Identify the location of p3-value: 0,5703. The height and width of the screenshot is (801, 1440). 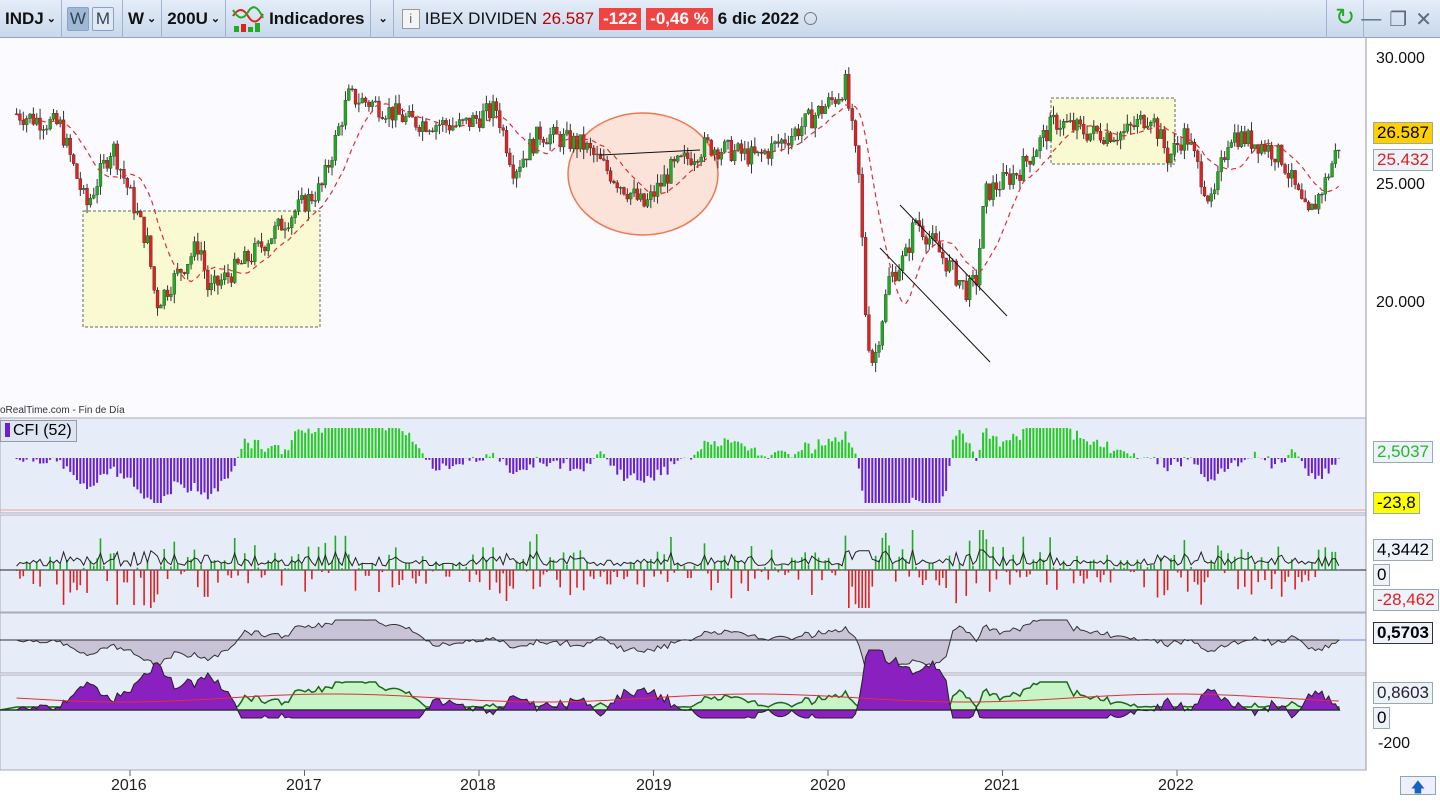
(1403, 633).